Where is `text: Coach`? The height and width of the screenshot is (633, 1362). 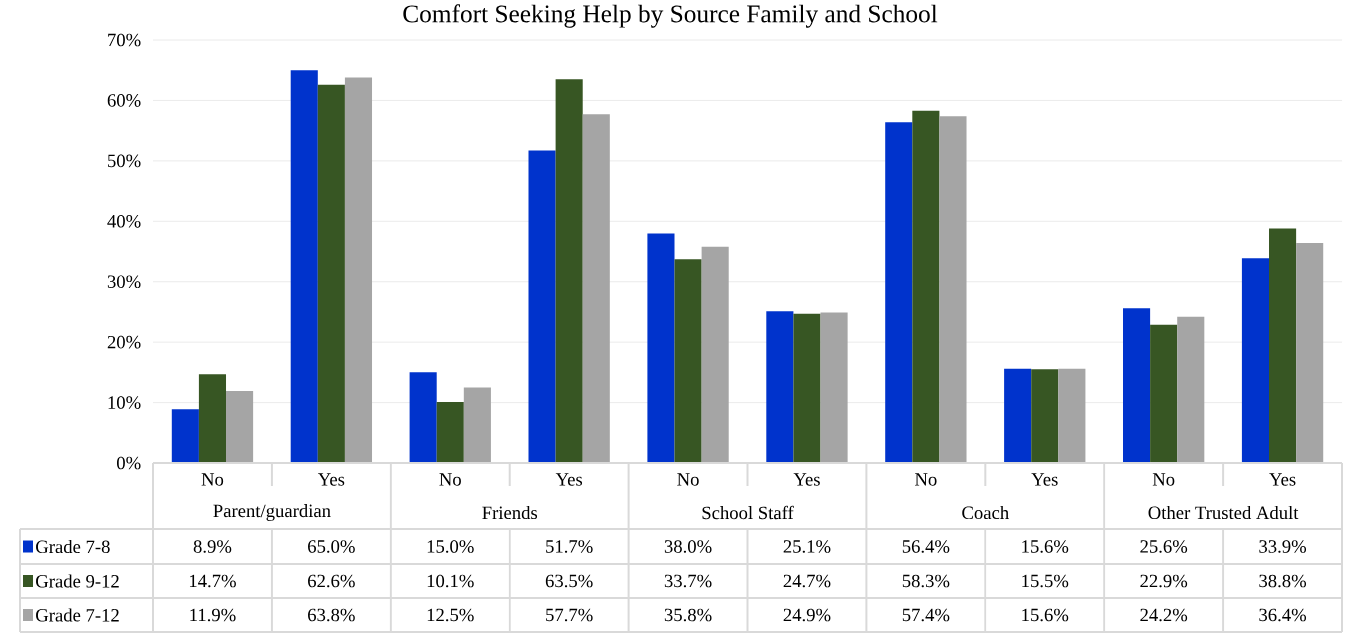
text: Coach is located at coordinates (985, 512).